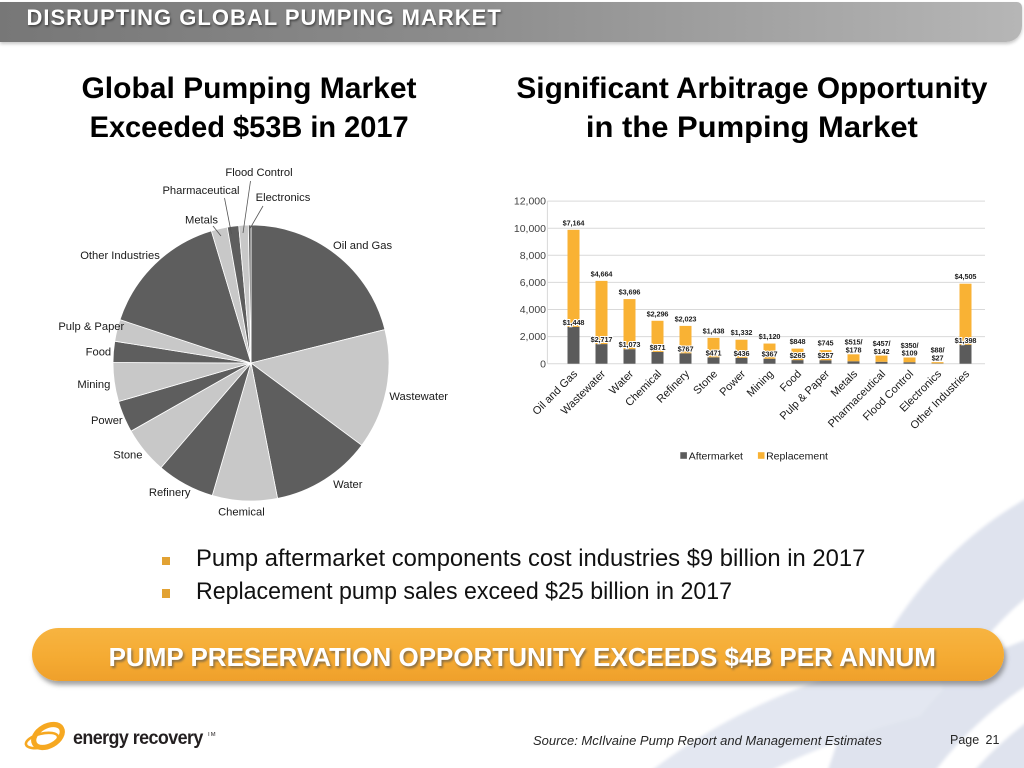 The height and width of the screenshot is (768, 1024). Describe the element at coordinates (127, 456) in the screenshot. I see `svg-text: Stone` at that location.